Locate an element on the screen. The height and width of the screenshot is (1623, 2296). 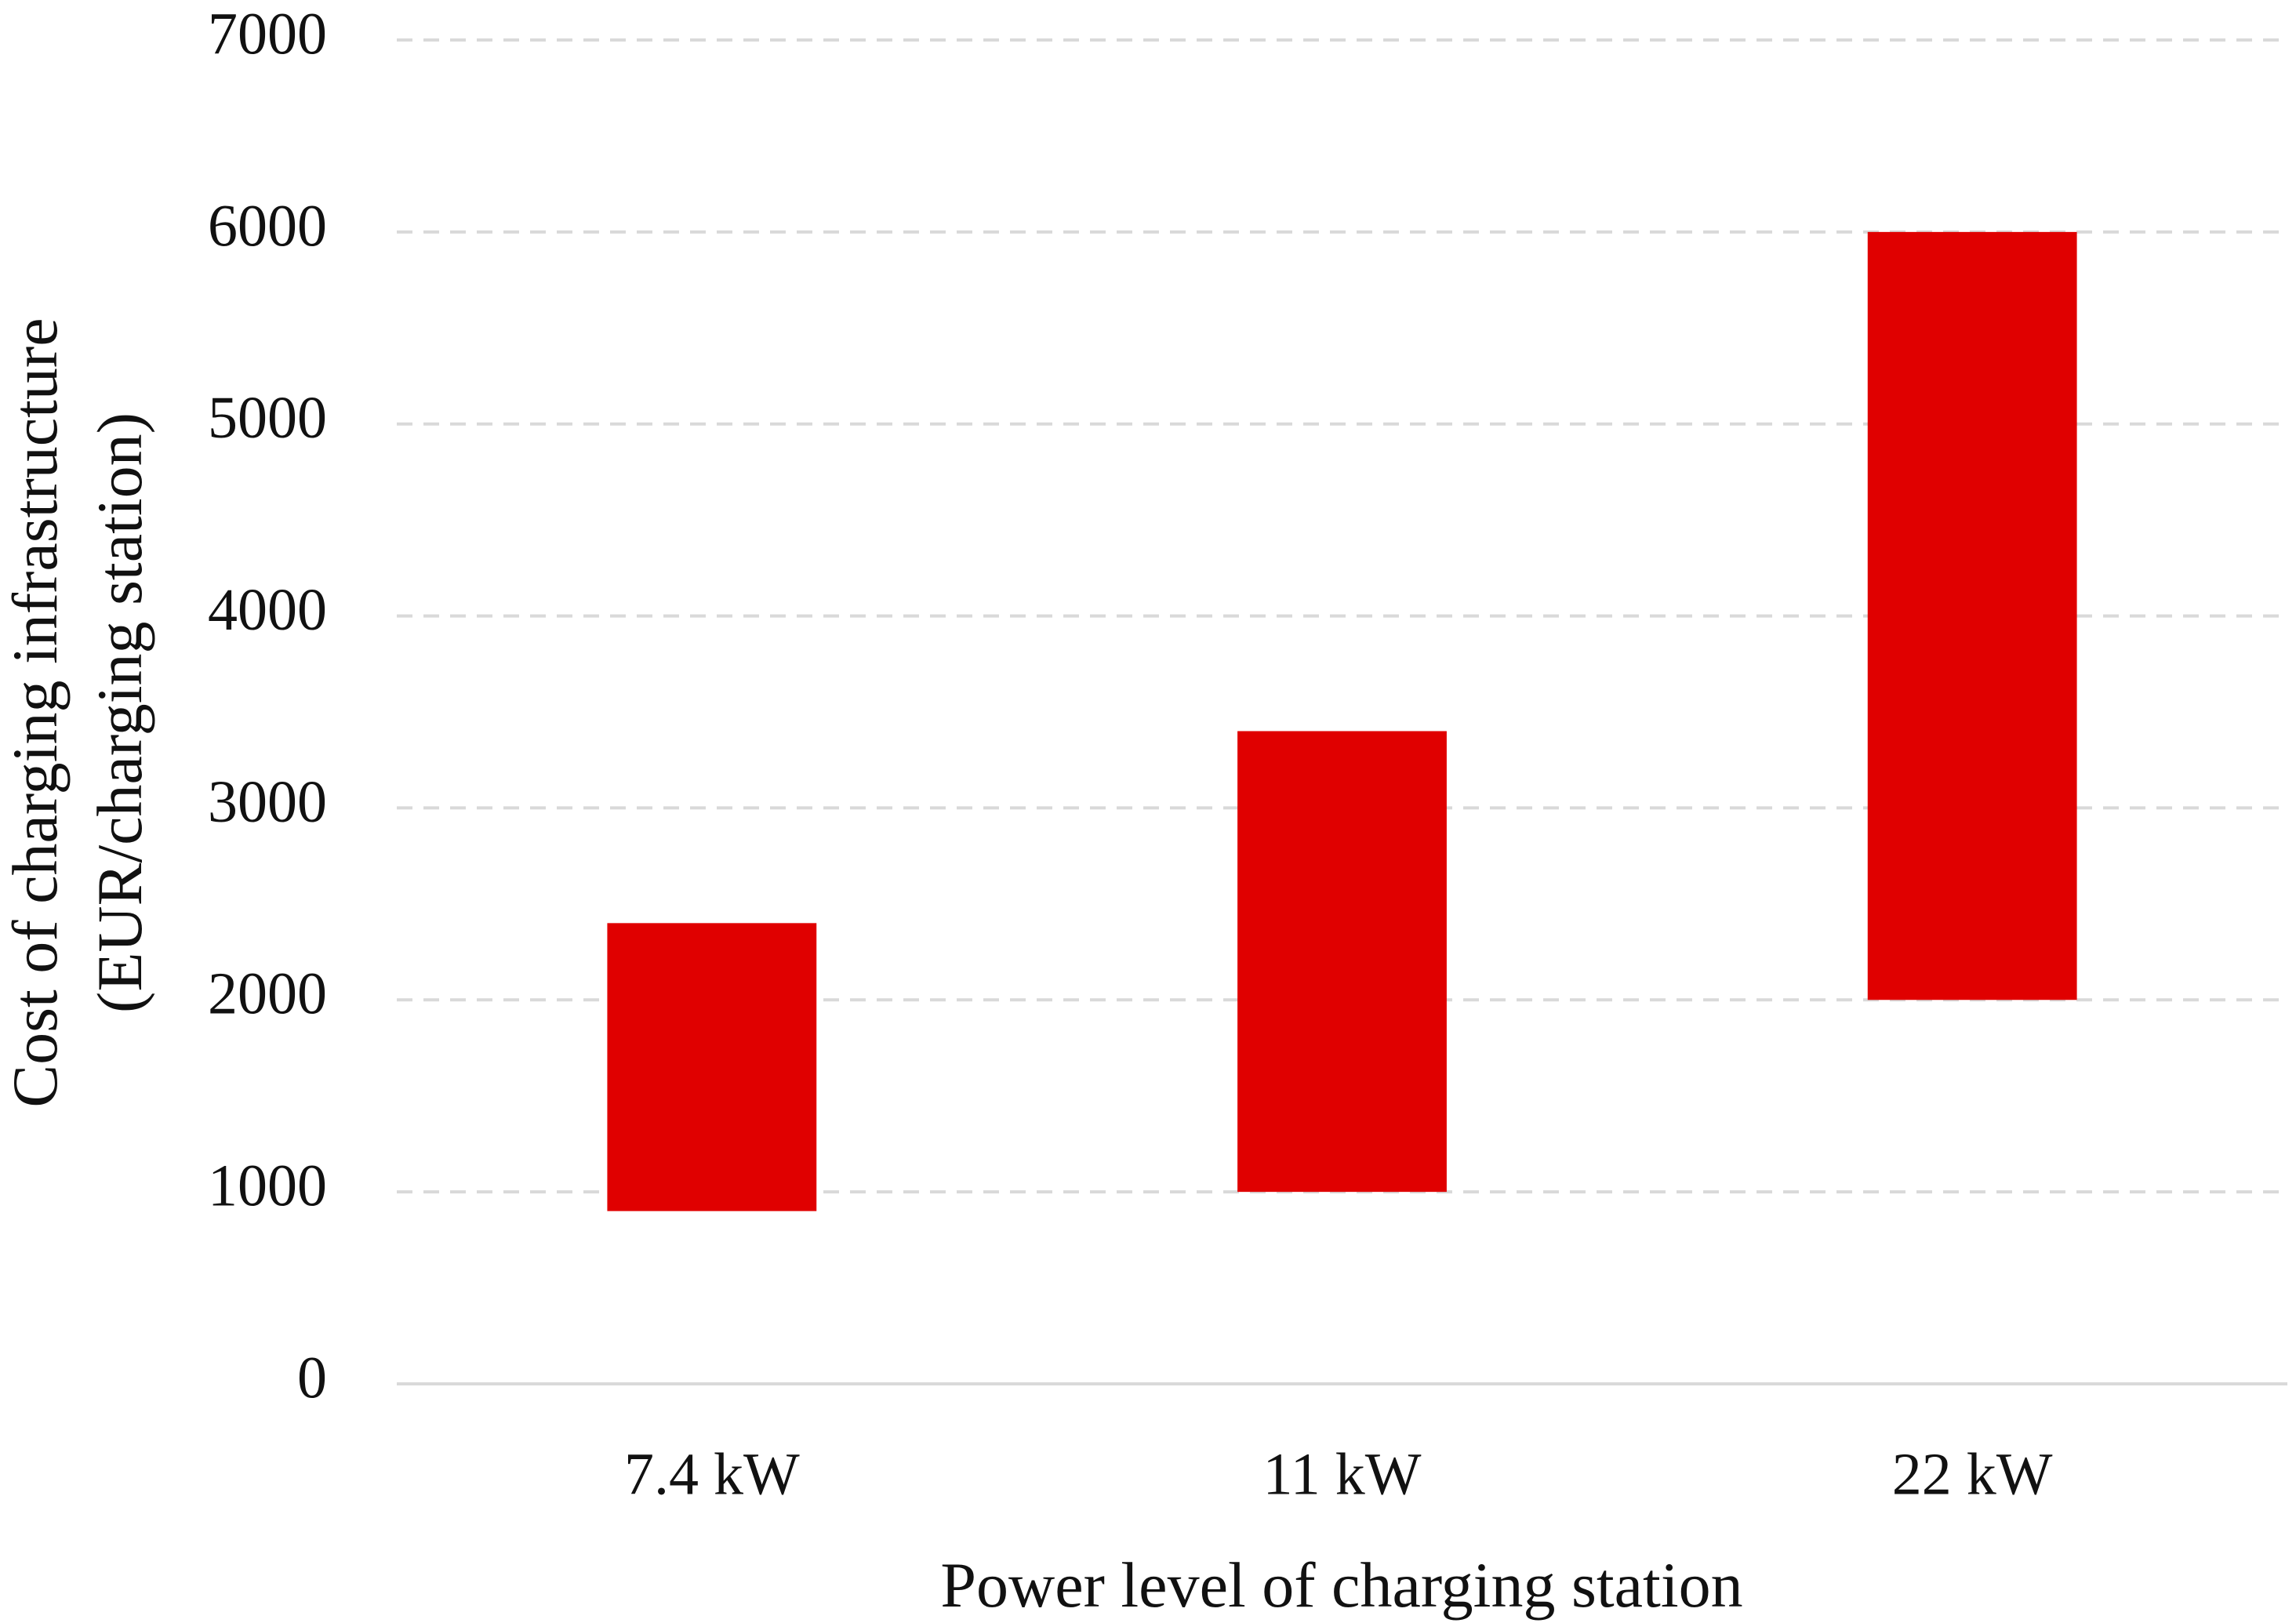
y-tick-label: 7000 is located at coordinates (267, 34).